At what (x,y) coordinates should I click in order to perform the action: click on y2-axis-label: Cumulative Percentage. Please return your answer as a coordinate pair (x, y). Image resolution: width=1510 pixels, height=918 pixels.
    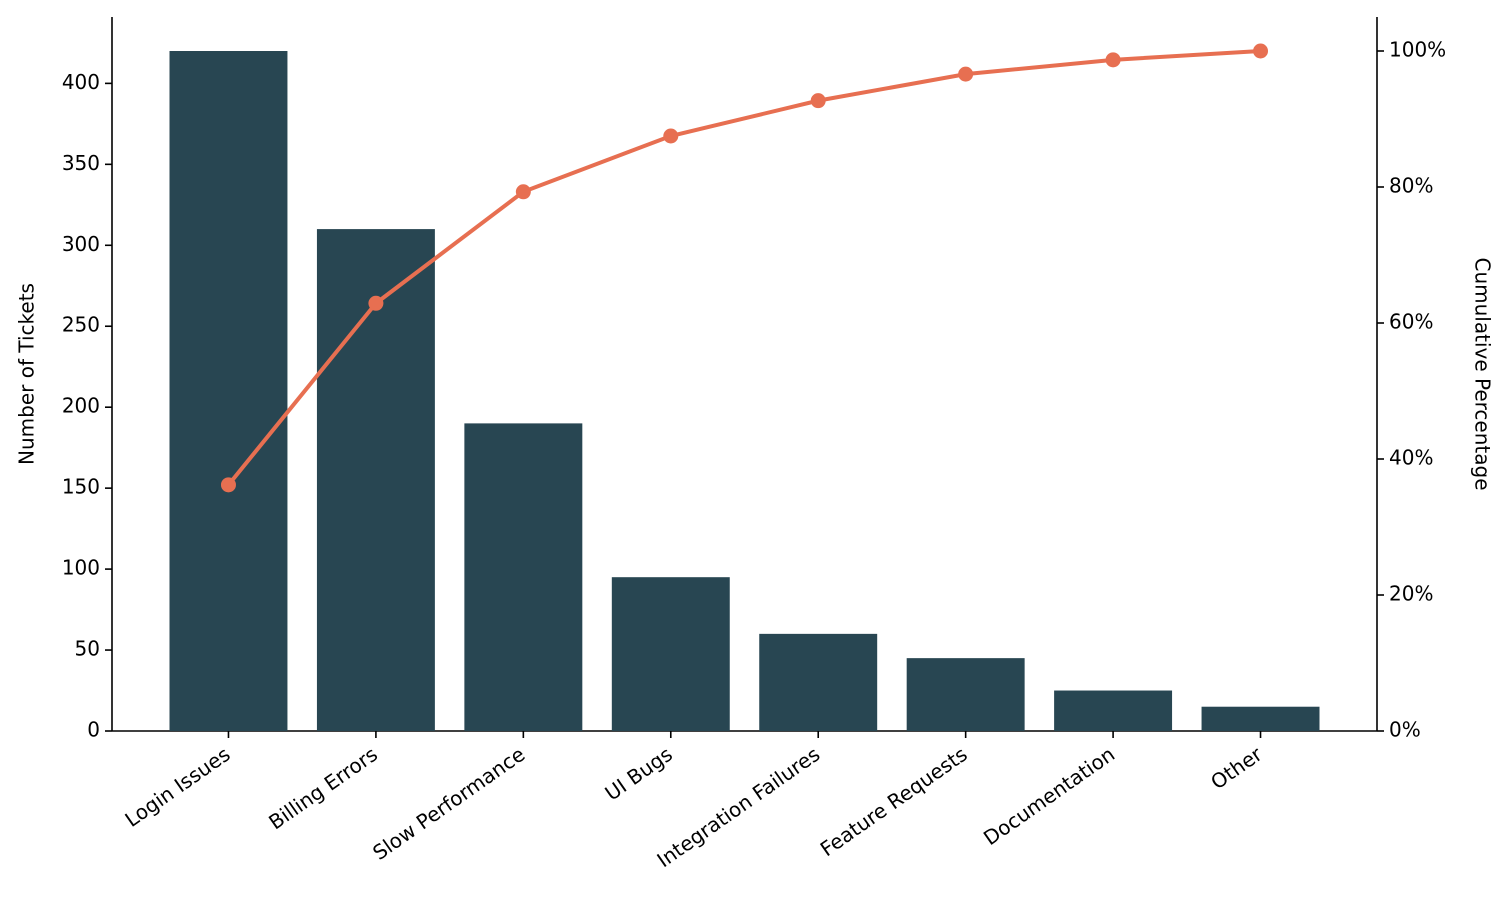
    Looking at the image, I should click on (1483, 373).